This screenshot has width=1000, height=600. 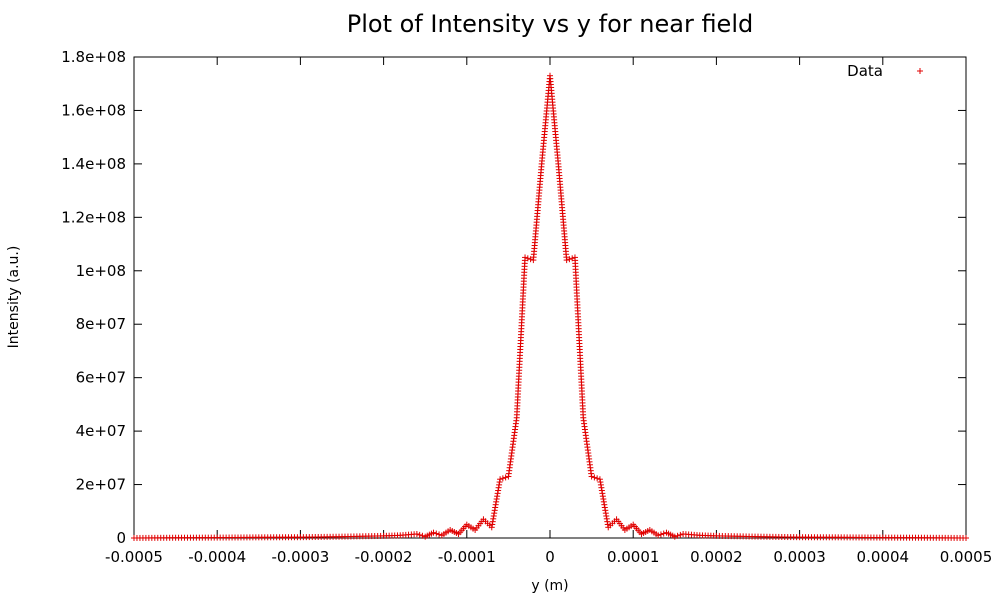 I want to click on y-tick-label: 6e+07, so click(x=101, y=378).